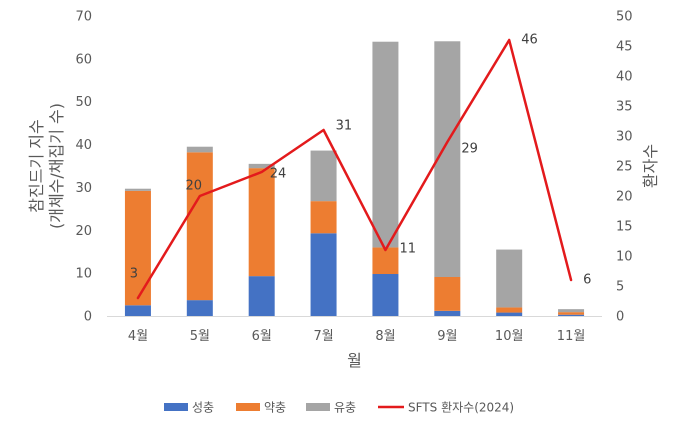 This screenshot has width=680, height=428. I want to click on y-tick-right: 10, so click(624, 257).